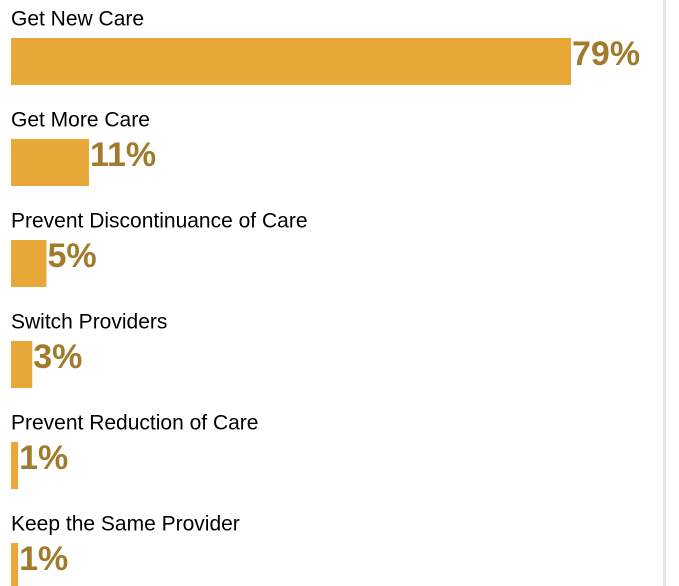 The width and height of the screenshot is (679, 586). What do you see at coordinates (89, 322) in the screenshot?
I see `category-label: Switch Providers` at bounding box center [89, 322].